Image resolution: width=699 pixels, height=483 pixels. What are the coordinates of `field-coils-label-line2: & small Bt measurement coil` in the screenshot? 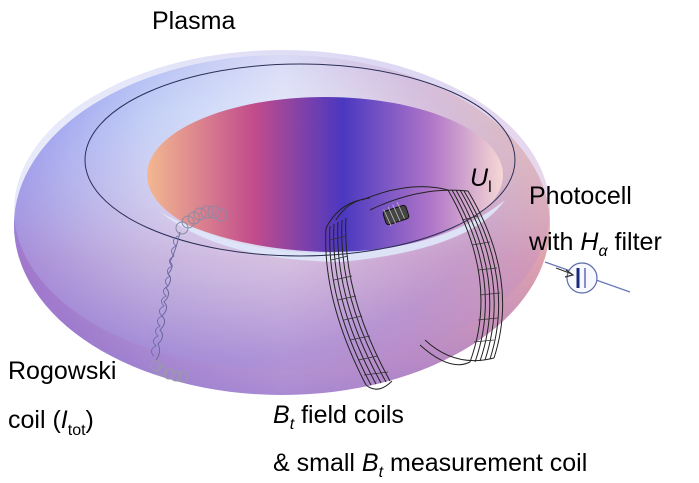 It's located at (430, 466).